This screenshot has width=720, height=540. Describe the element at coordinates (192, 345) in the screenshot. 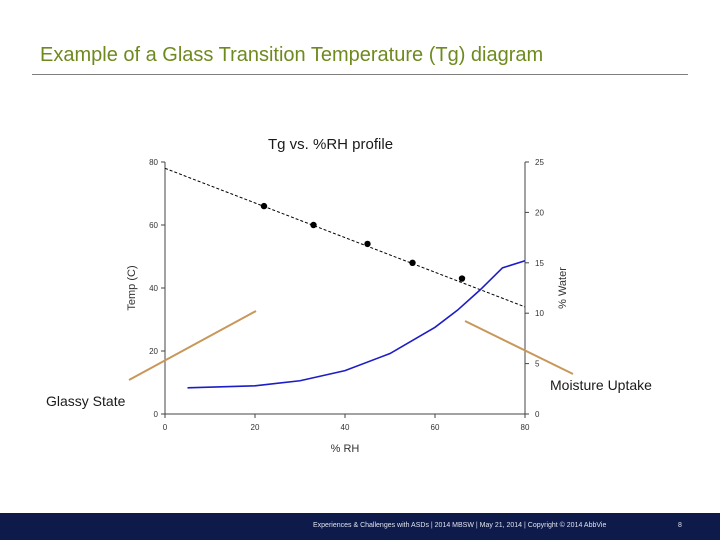

I see `glassy-state-arrow` at that location.